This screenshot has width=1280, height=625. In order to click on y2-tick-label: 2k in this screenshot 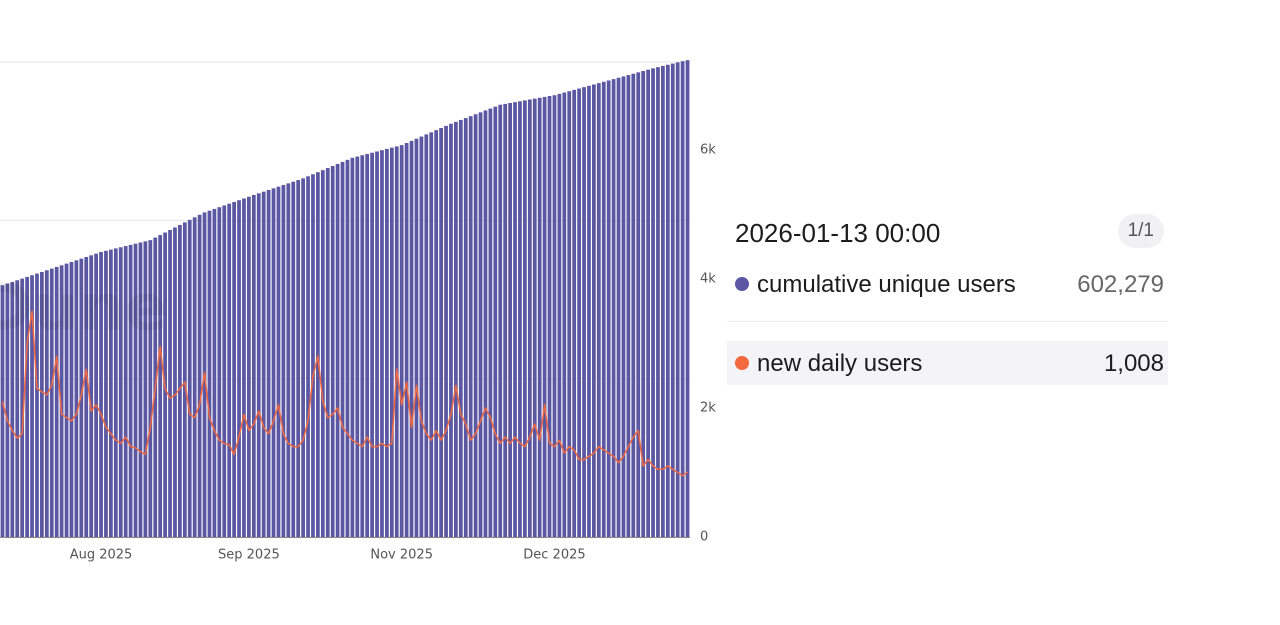, I will do `click(708, 407)`.